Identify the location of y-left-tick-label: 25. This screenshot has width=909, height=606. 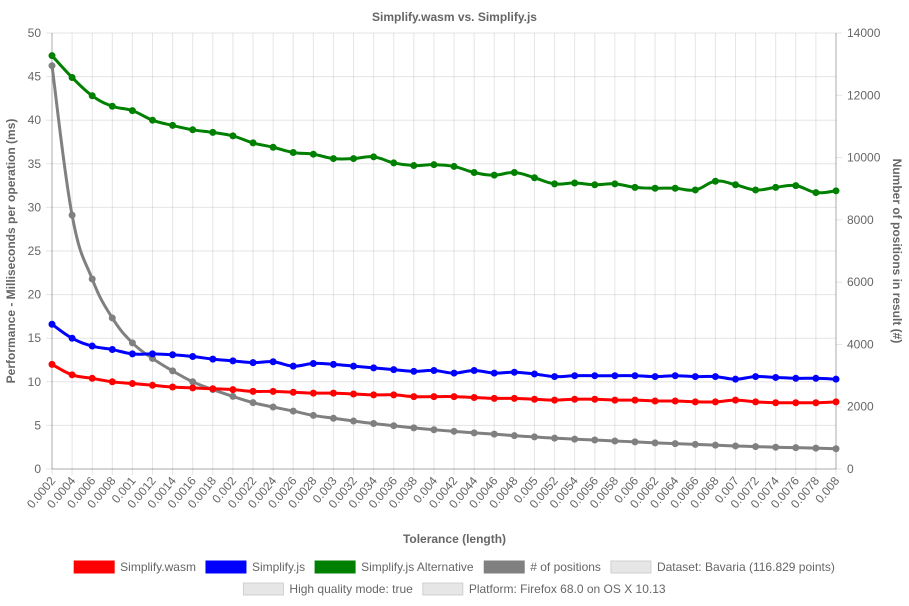
(35, 251).